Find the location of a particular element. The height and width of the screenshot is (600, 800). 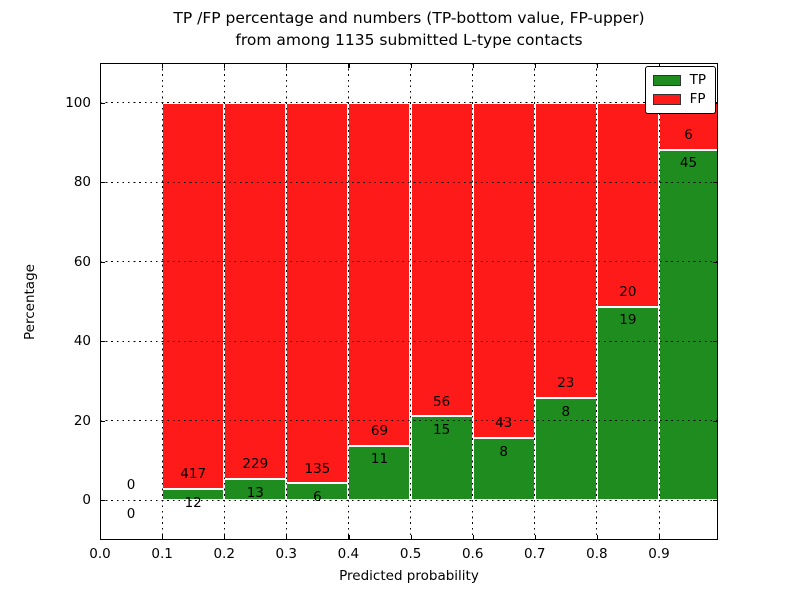

tp-count-label: 11 is located at coordinates (379, 459).